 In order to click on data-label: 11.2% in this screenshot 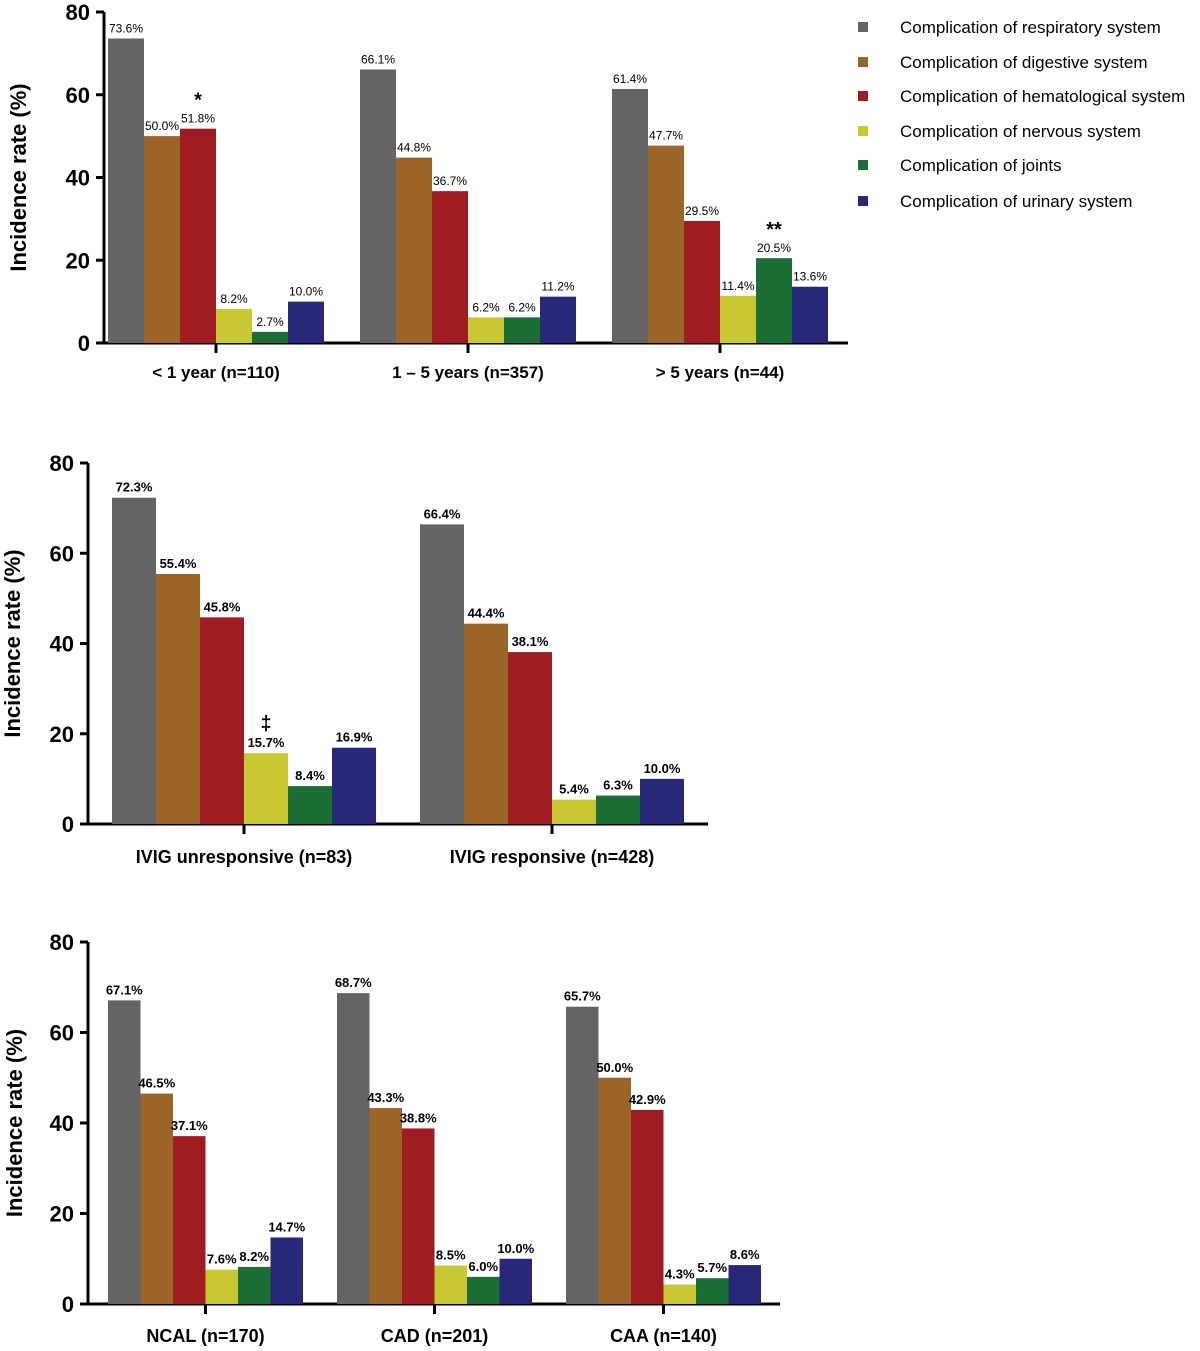, I will do `click(557, 287)`.